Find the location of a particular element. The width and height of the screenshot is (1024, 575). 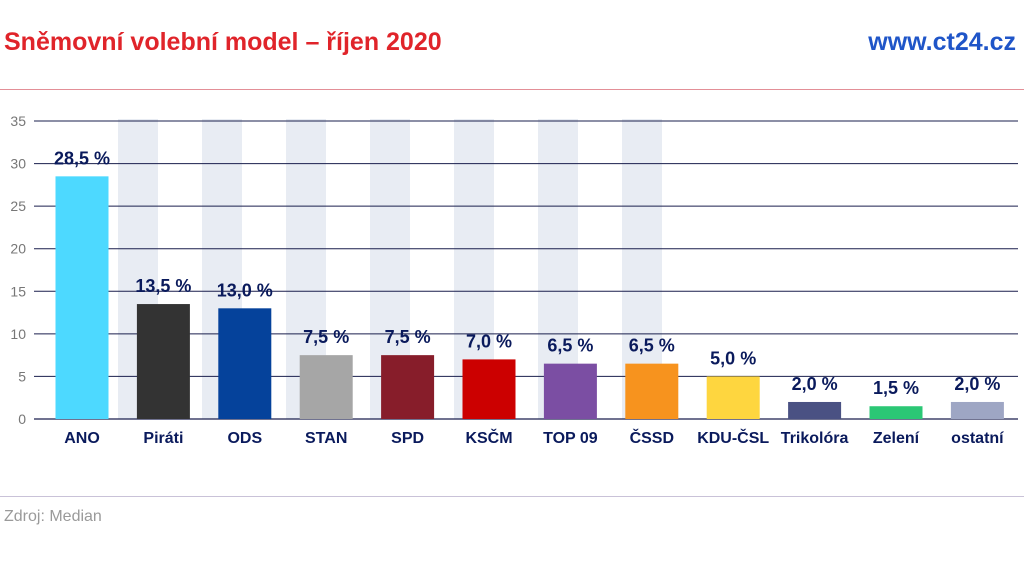

data-label: 5,0 % is located at coordinates (733, 358).